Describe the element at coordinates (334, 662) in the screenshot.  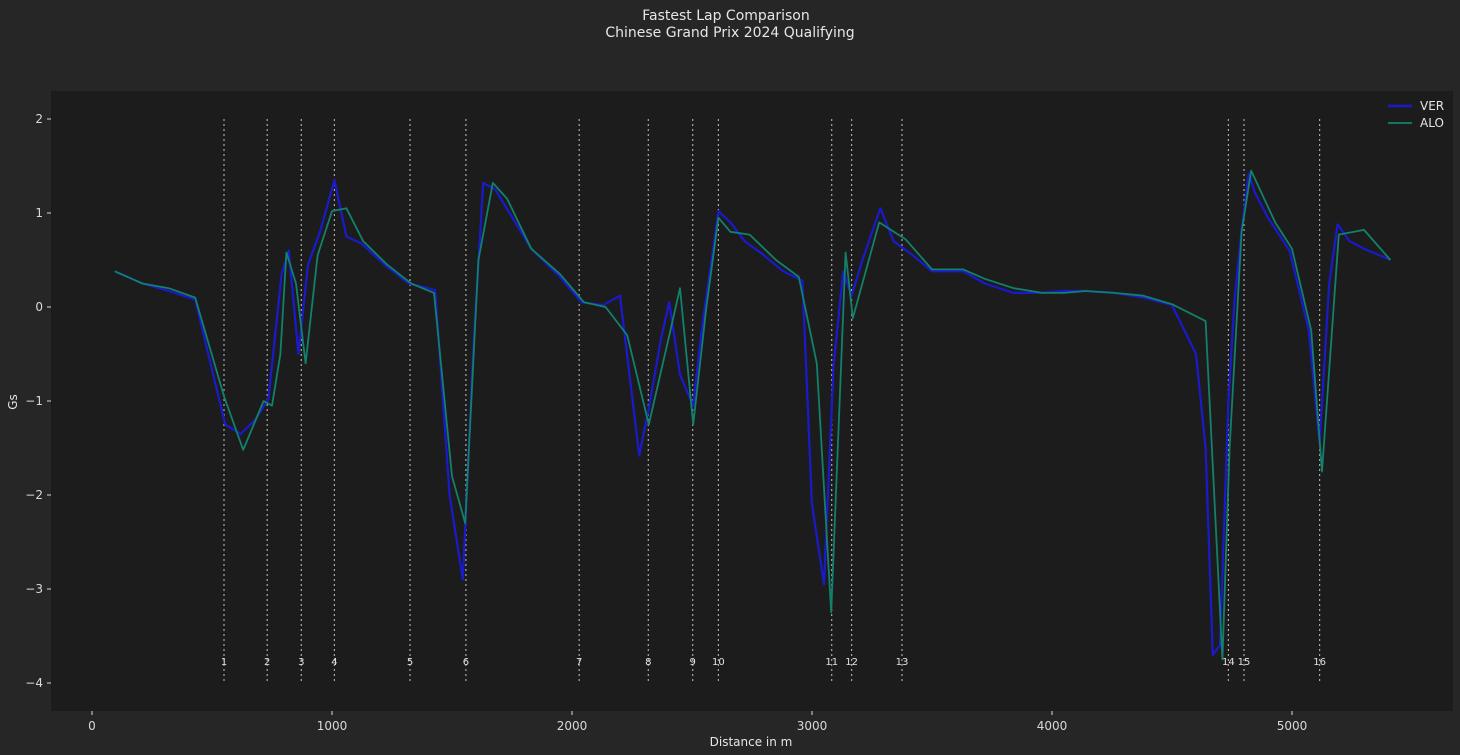
I see `corner-label-4: 4` at that location.